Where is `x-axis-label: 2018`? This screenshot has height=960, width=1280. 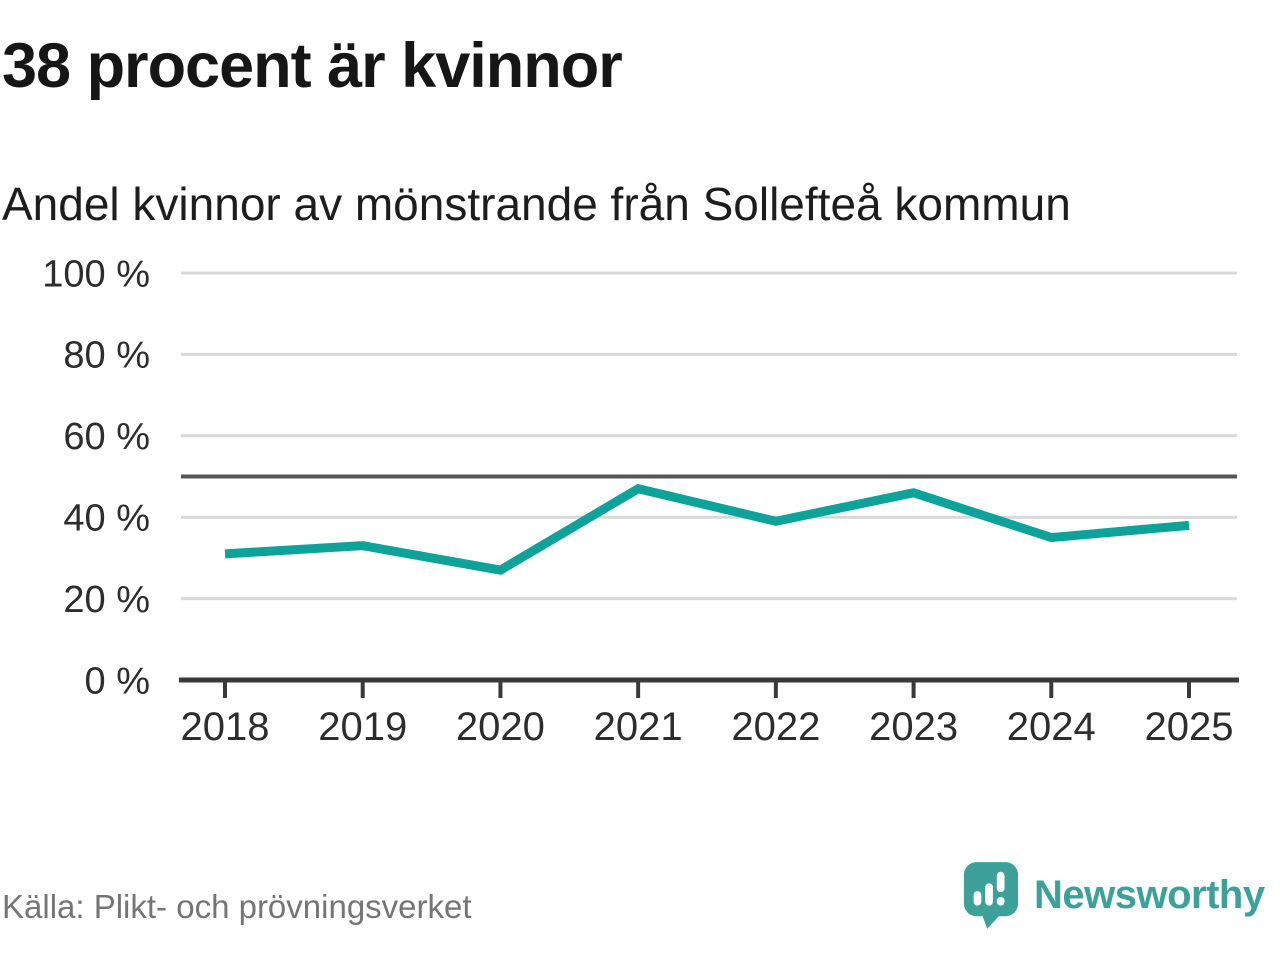
x-axis-label: 2018 is located at coordinates (225, 727).